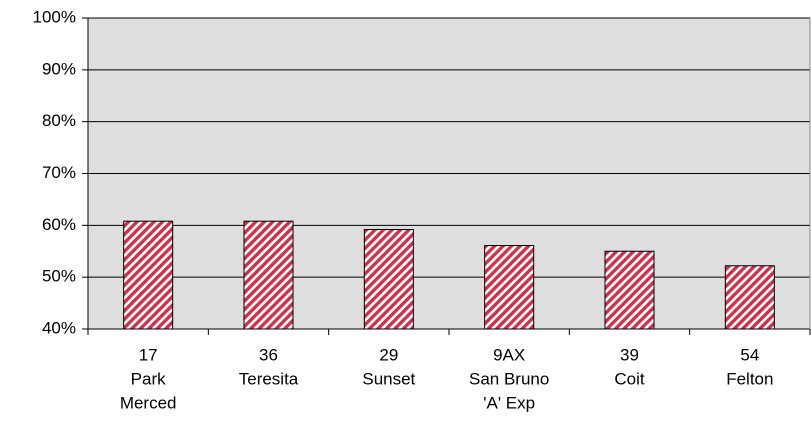 This screenshot has height=435, width=811. I want to click on x-tick-label: Teresita, so click(269, 378).